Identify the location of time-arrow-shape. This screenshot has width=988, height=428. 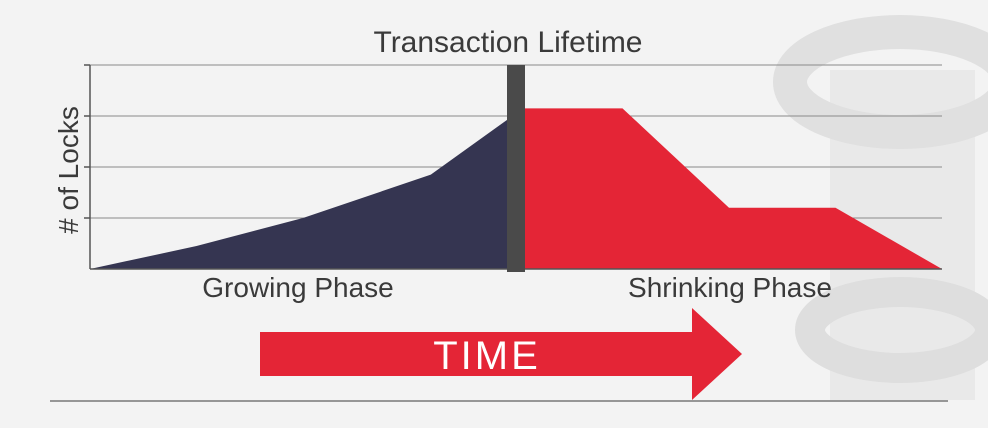
(501, 354).